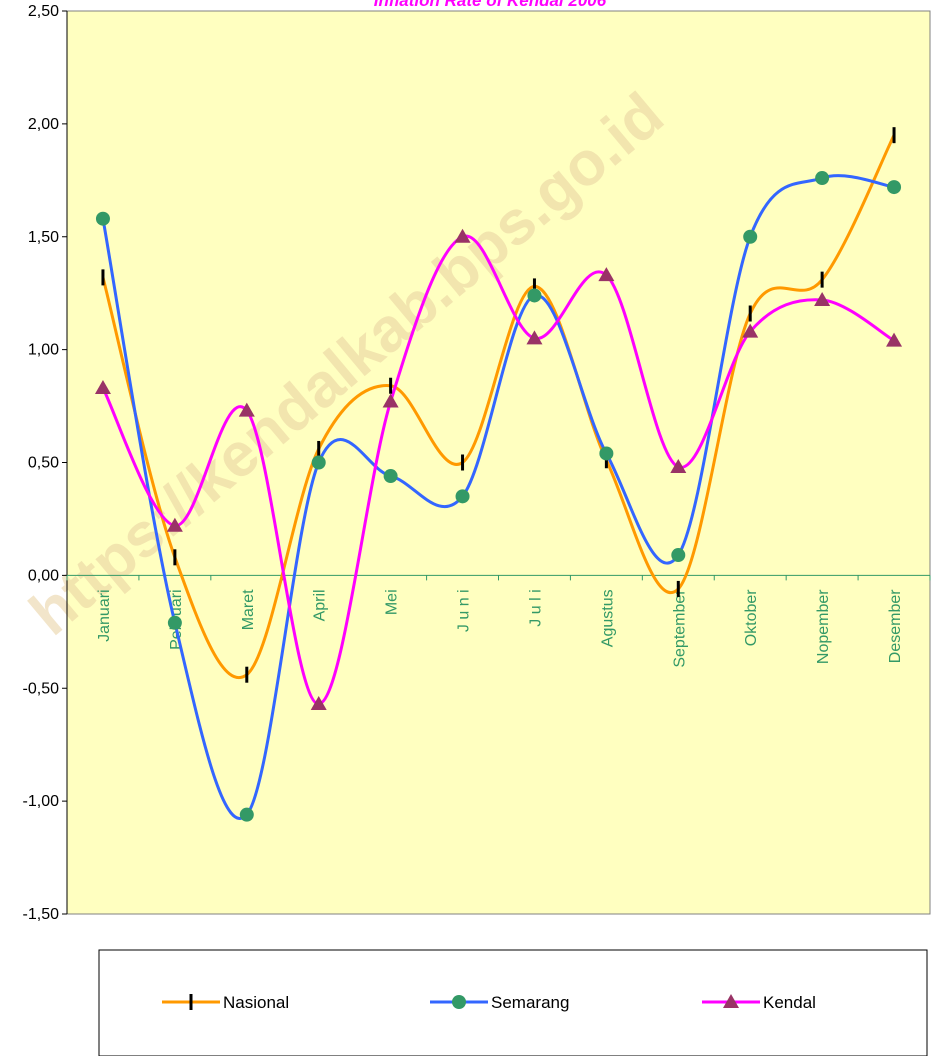 This screenshot has width=934, height=1061. I want to click on x-tick-label: Mei, so click(392, 602).